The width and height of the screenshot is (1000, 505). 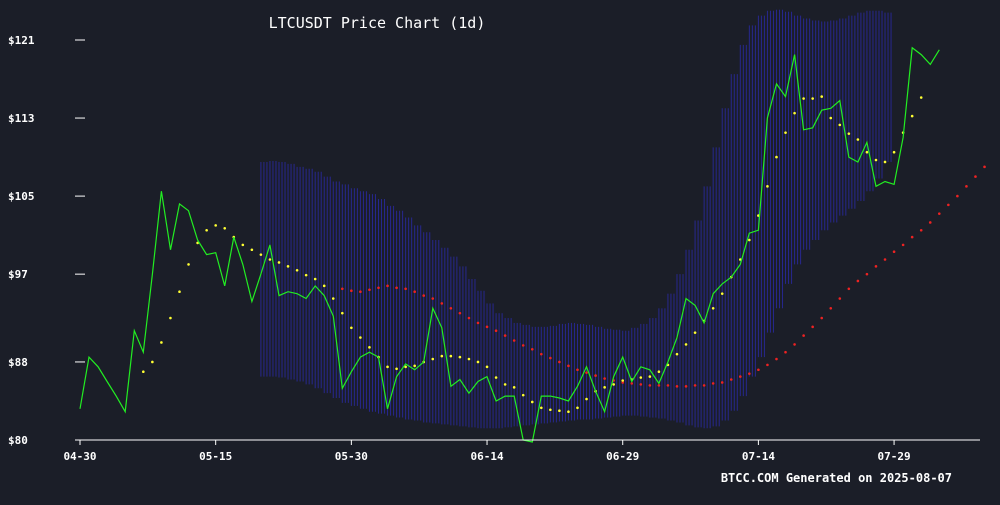 What do you see at coordinates (21, 118) in the screenshot?
I see `y-tick-label: $113` at bounding box center [21, 118].